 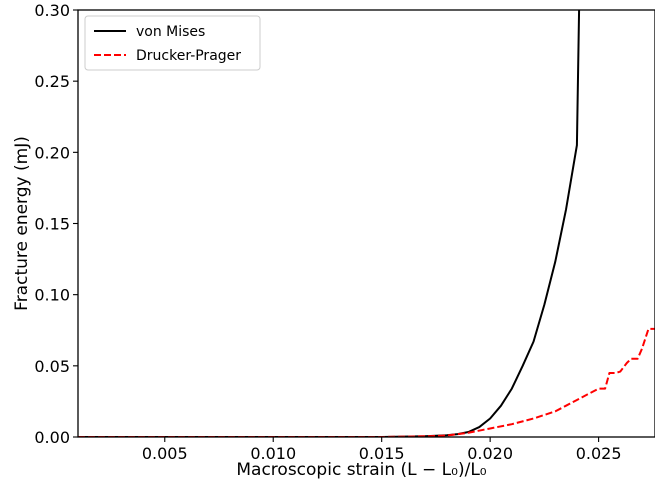 I want to click on y-axis-label: Fracture energy (mJ), so click(x=22, y=223).